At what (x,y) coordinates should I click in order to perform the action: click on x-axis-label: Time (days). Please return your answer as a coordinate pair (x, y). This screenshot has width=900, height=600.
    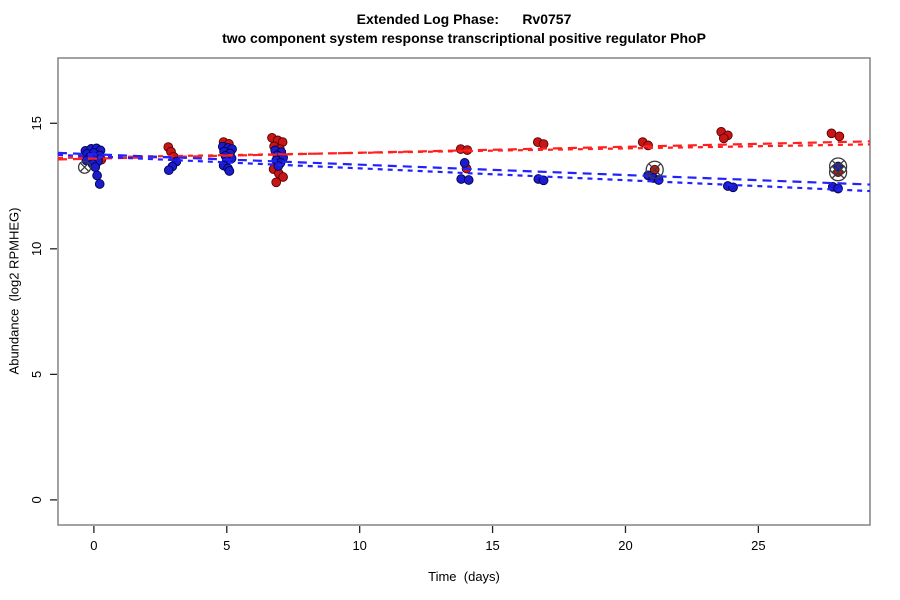
    Looking at the image, I should click on (464, 576).